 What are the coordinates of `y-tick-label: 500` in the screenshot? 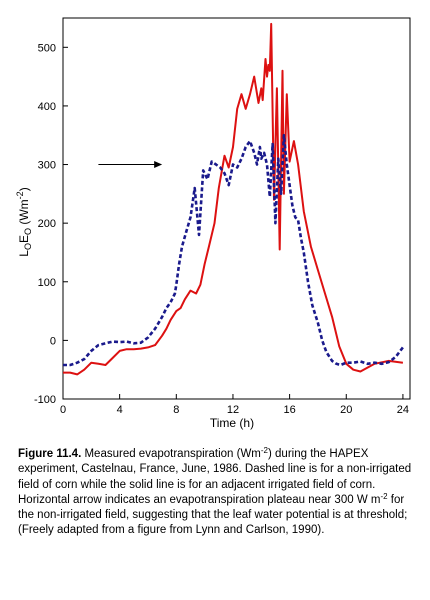 It's located at (47, 48).